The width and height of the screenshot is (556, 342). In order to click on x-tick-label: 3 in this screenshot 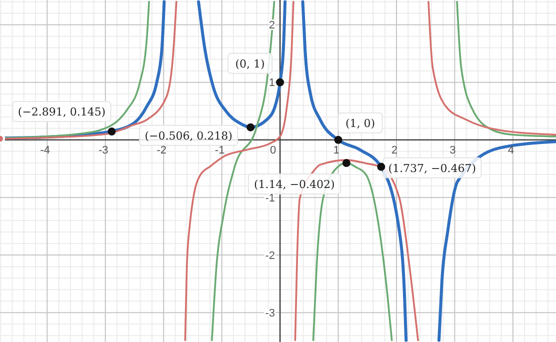, I will do `click(453, 150)`.